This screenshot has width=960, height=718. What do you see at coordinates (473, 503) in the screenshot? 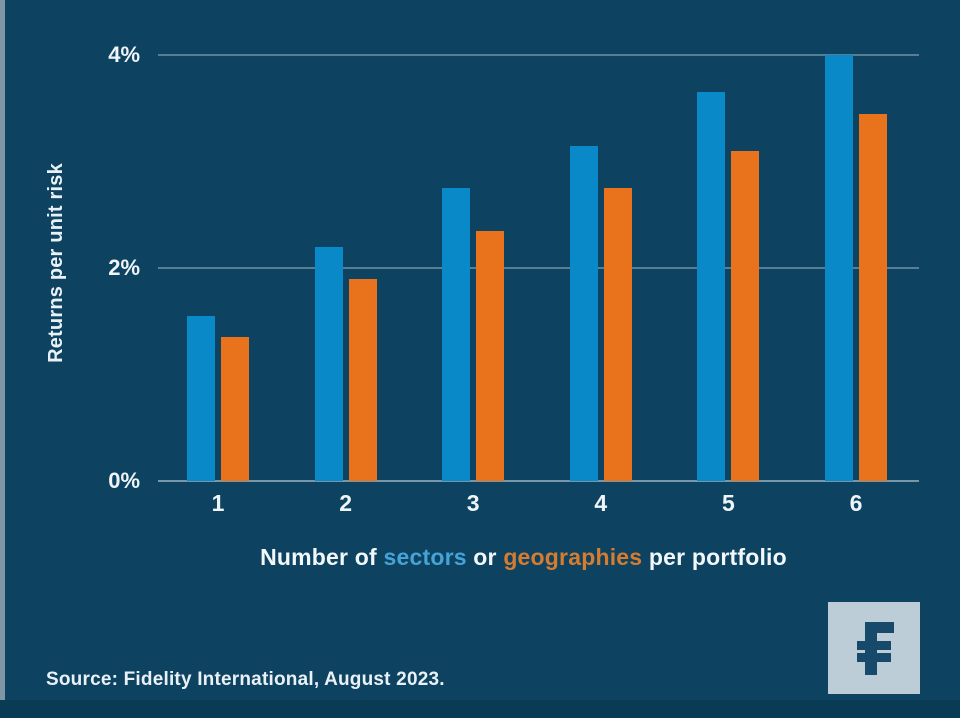
I see `x-tick-label-3: 3` at bounding box center [473, 503].